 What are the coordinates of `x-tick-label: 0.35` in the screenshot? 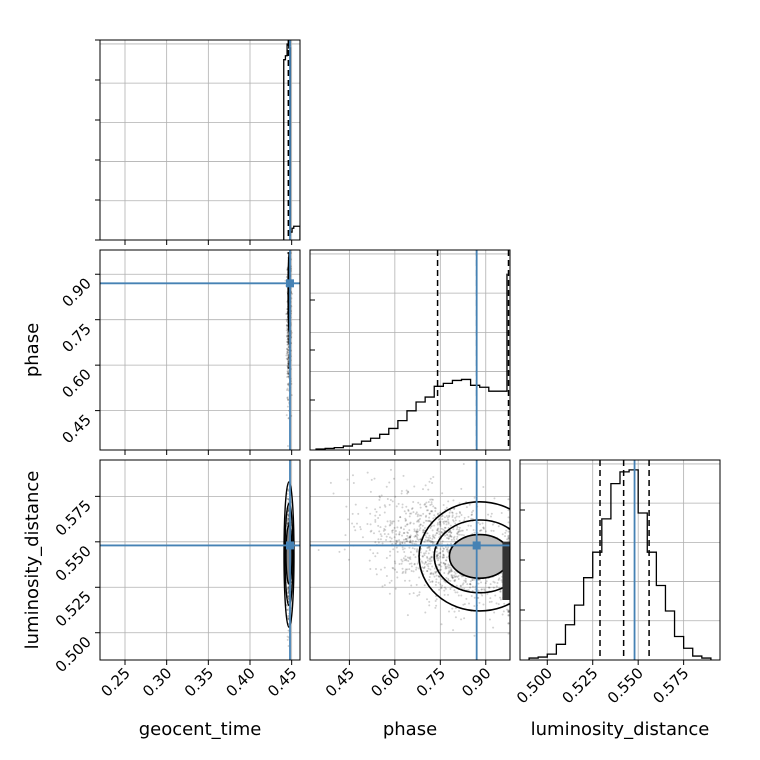 It's located at (199, 682).